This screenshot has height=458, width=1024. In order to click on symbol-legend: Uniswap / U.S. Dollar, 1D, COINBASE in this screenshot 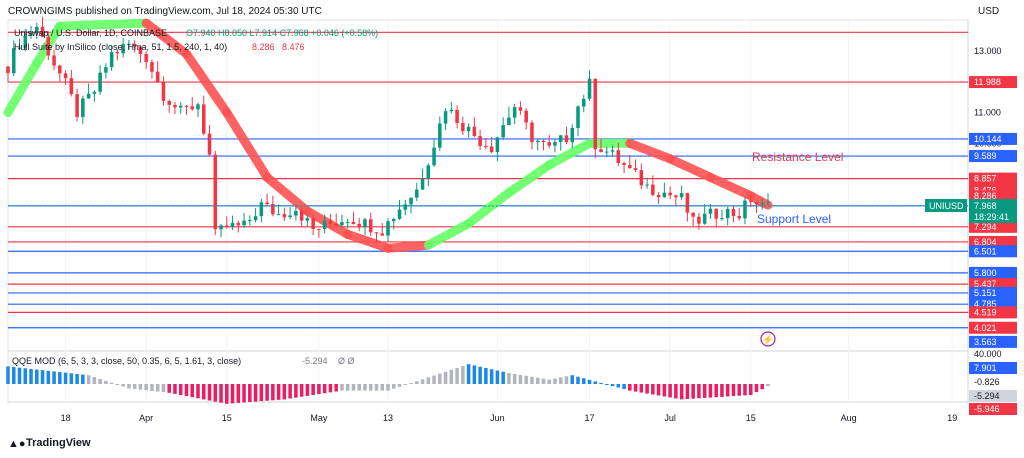, I will do `click(90, 33)`.